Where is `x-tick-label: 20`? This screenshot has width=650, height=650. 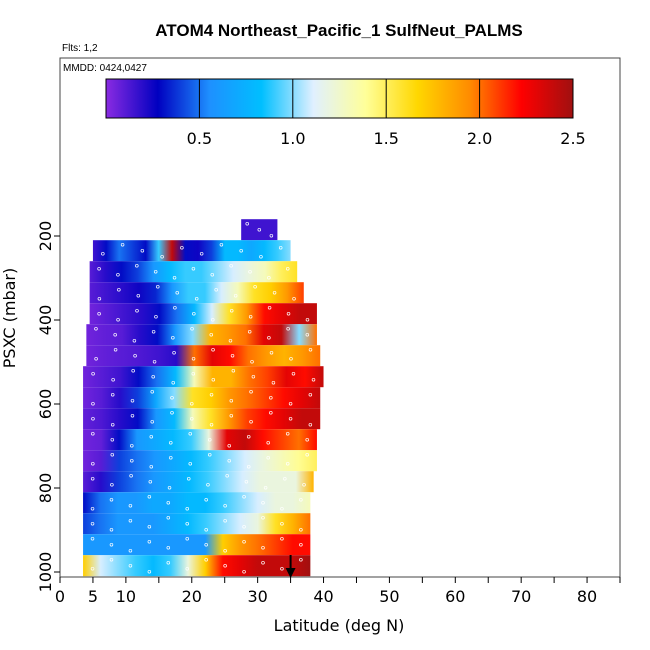 x-tick-label: 20 is located at coordinates (192, 596).